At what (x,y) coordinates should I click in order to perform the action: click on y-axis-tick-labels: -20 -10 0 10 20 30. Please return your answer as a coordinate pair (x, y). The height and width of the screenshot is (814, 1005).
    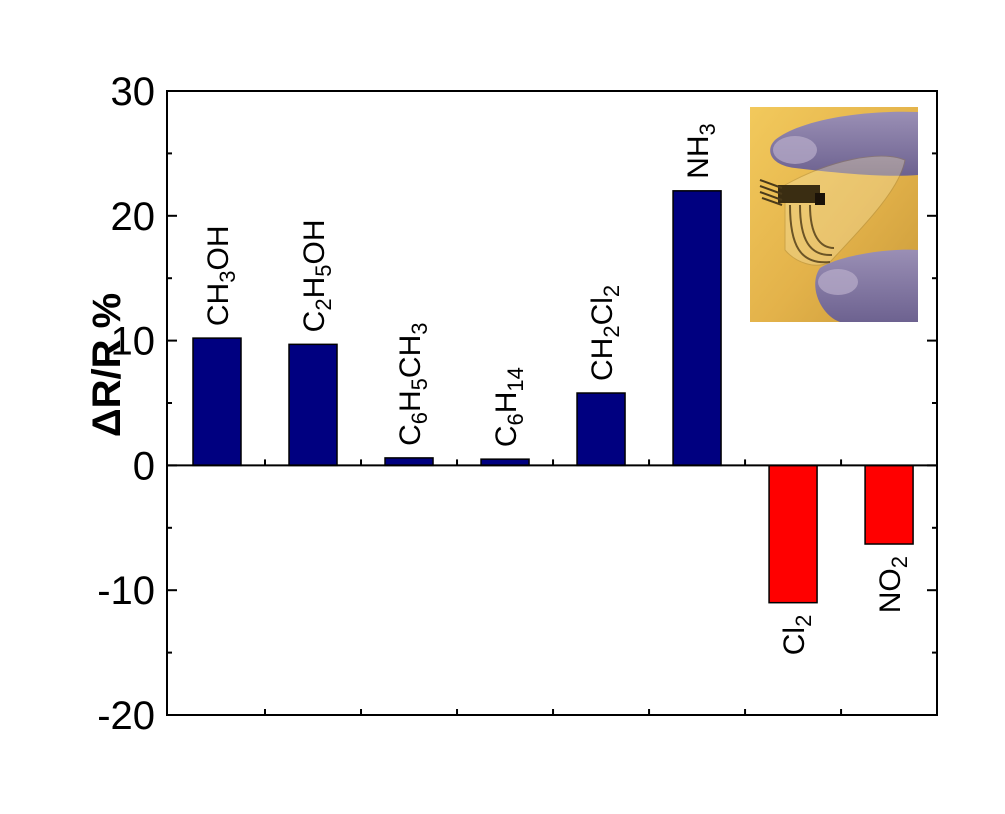
    Looking at the image, I should click on (126, 404).